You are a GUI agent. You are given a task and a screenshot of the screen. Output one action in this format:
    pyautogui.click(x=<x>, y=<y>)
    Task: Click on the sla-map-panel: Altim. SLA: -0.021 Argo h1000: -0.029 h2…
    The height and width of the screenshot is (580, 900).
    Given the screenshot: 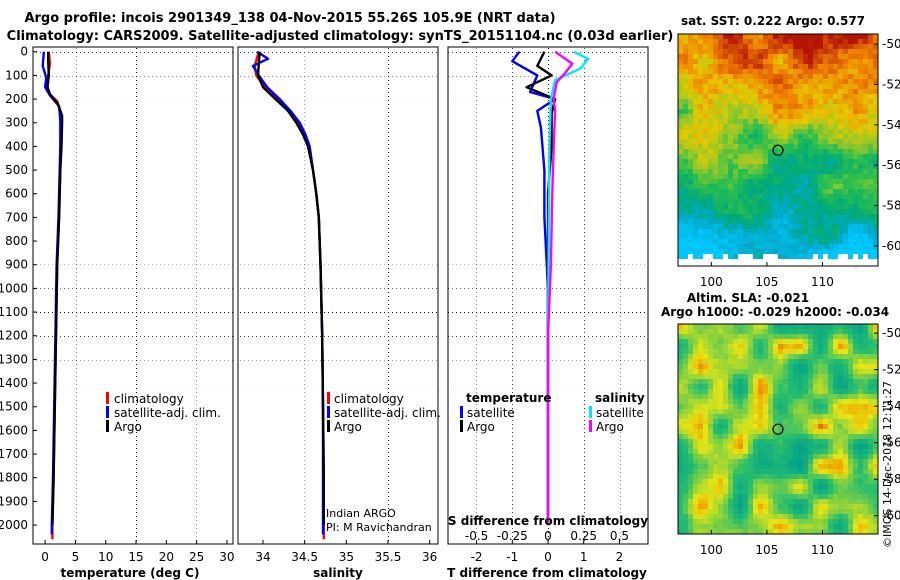 What is the action you would take?
    pyautogui.click(x=780, y=424)
    